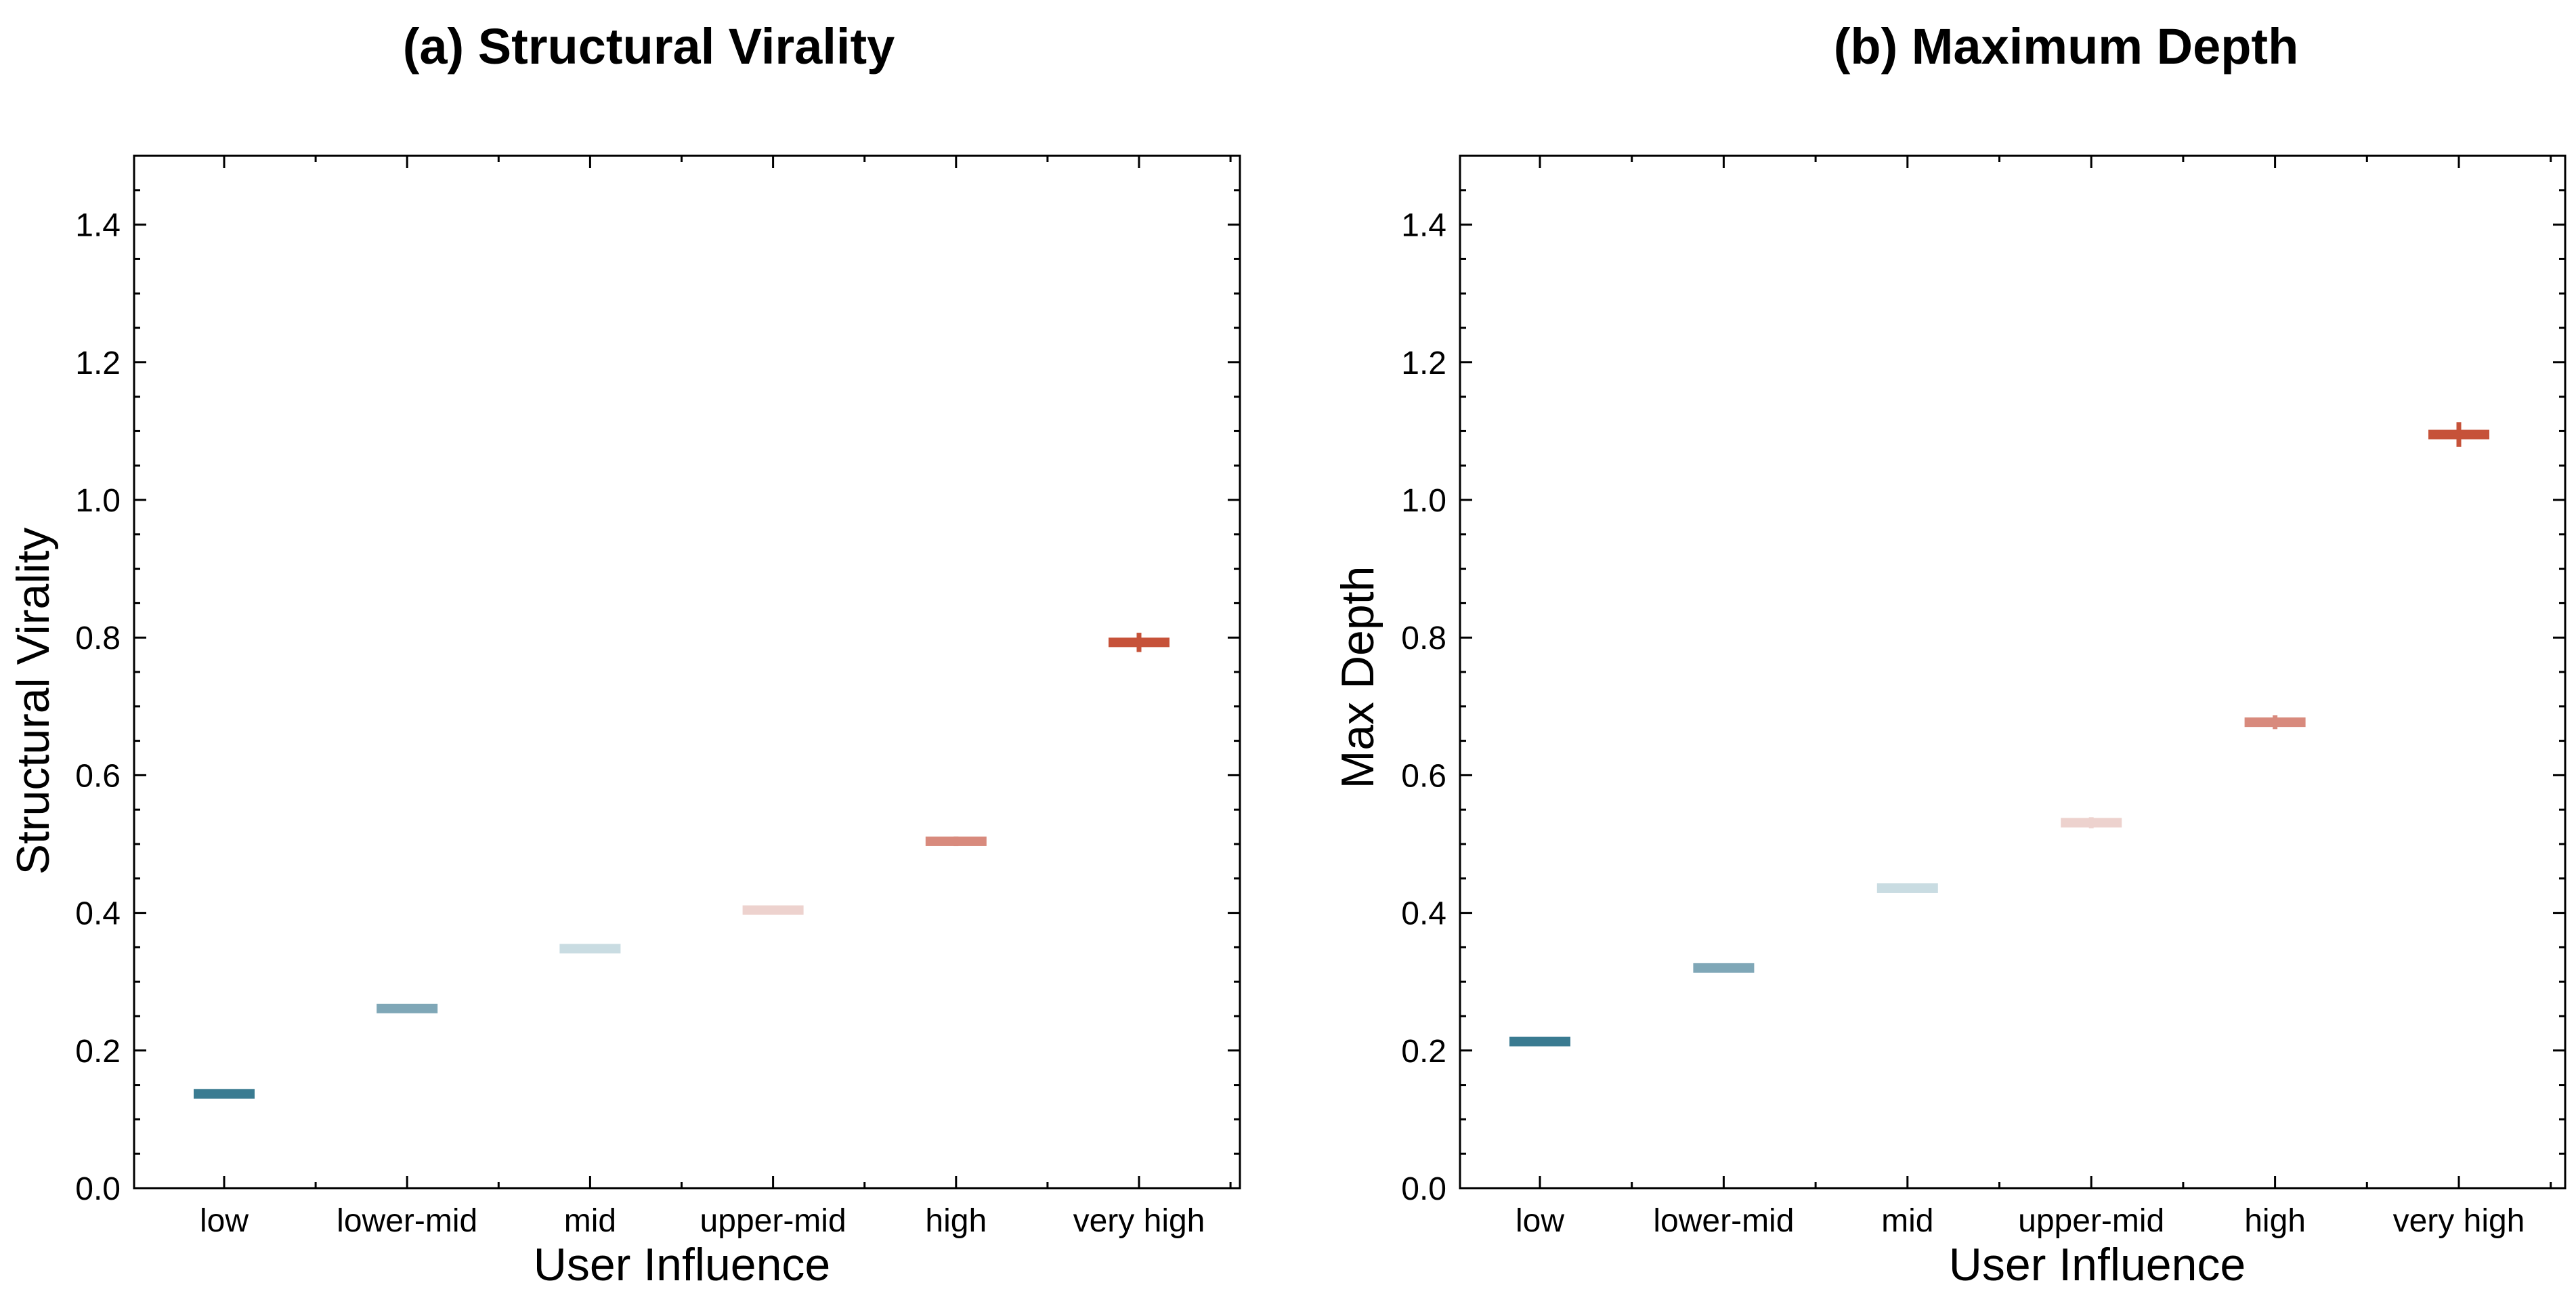 The width and height of the screenshot is (2576, 1304). I want to click on y-axis-label: Max Depth, so click(1357, 678).